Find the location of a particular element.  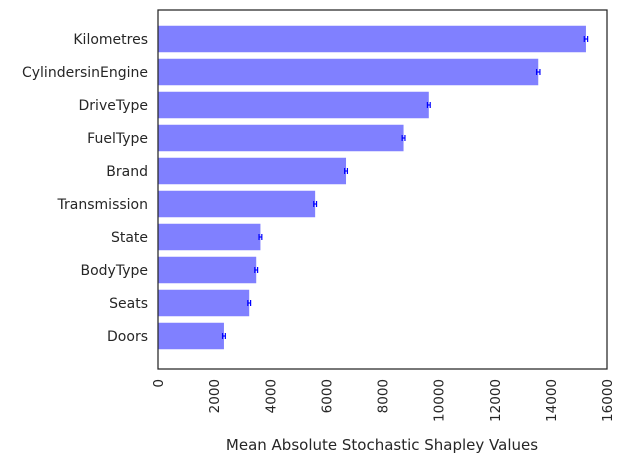

y-tick-label: CylindersinEngine is located at coordinates (85, 73).